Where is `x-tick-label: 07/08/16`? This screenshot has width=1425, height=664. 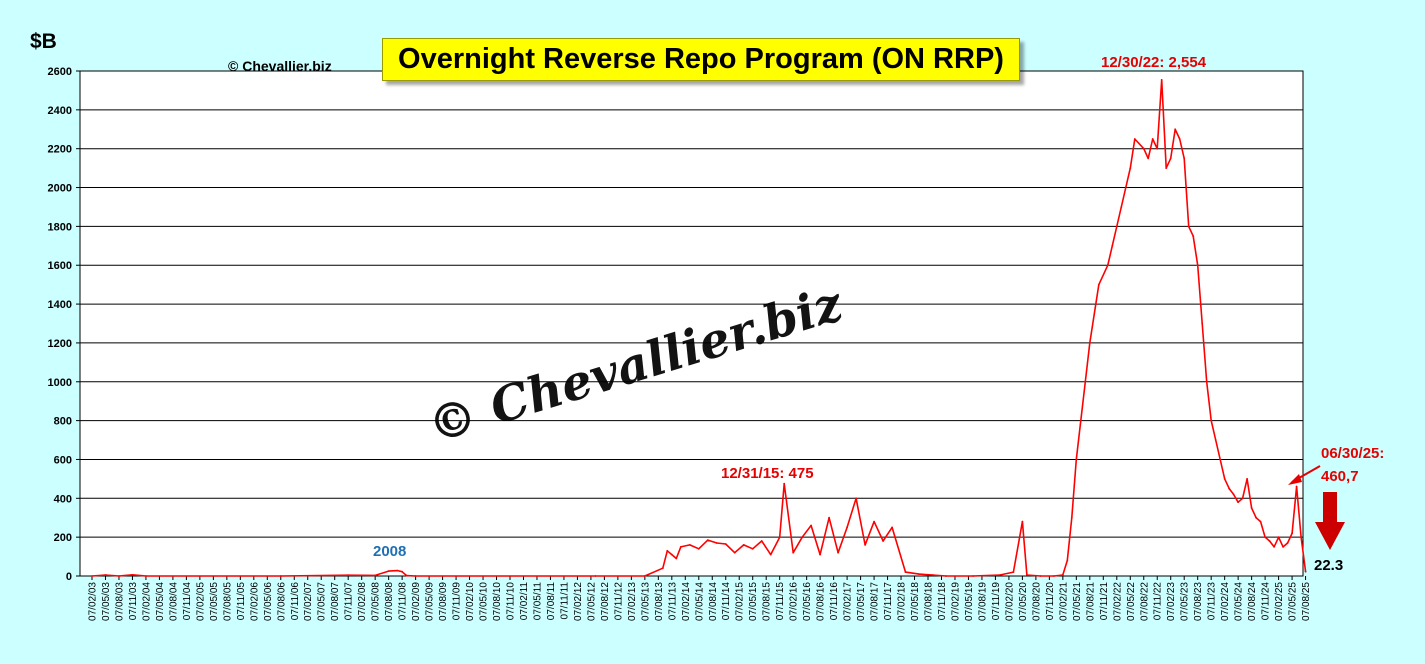
x-tick-label: 07/08/16 is located at coordinates (821, 601).